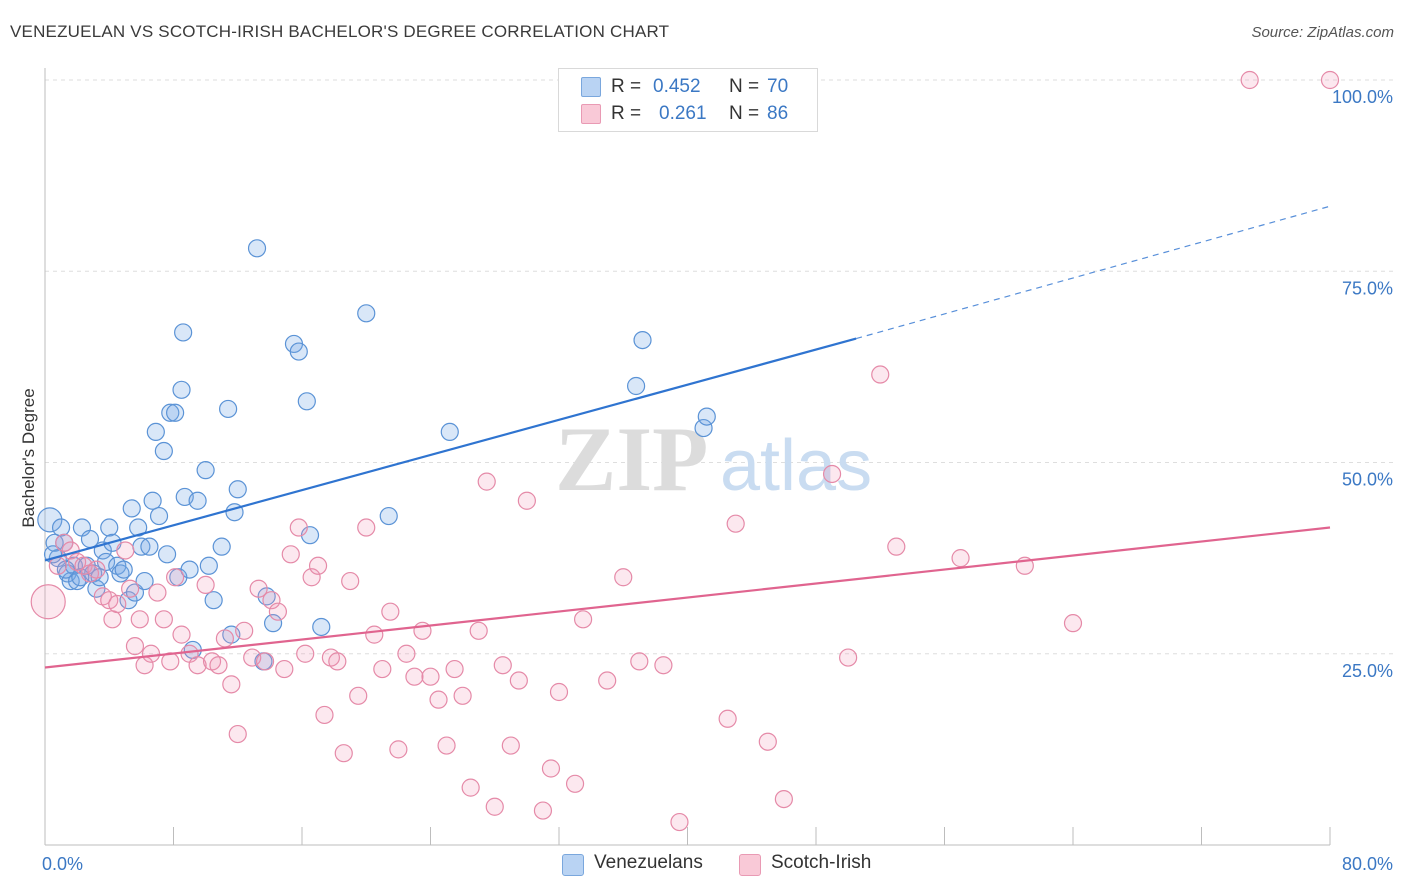  I want to click on legend-label-scotch-irish: Scotch-Irish, so click(821, 862).